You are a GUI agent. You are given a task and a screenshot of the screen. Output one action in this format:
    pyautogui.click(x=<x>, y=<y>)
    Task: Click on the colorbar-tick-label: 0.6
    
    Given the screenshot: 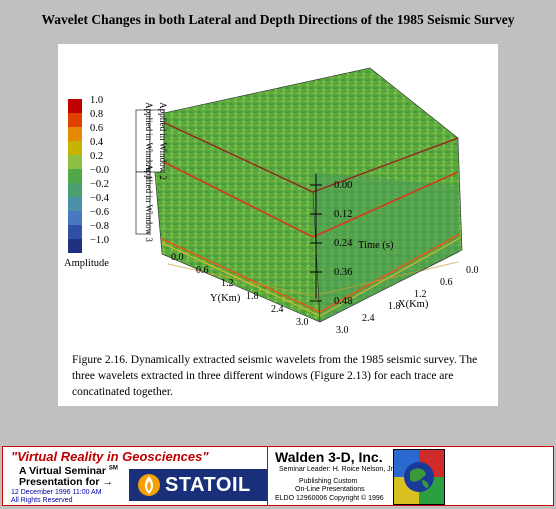 What is the action you would take?
    pyautogui.click(x=96, y=128)
    